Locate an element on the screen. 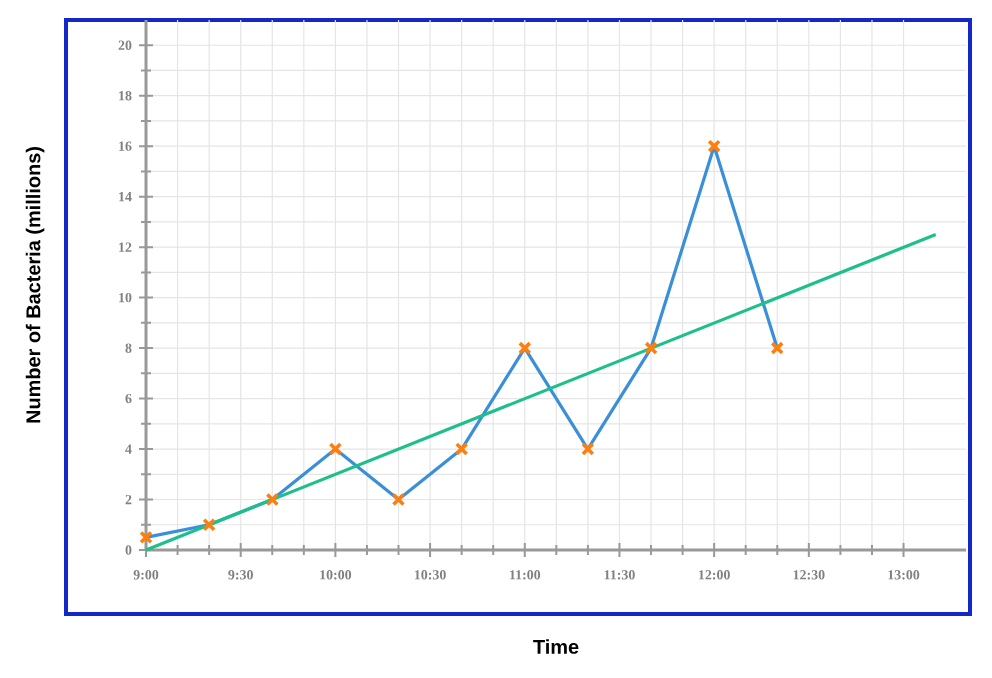 Image resolution: width=992 pixels, height=678 pixels. x-axis-title: Time is located at coordinates (556, 646).